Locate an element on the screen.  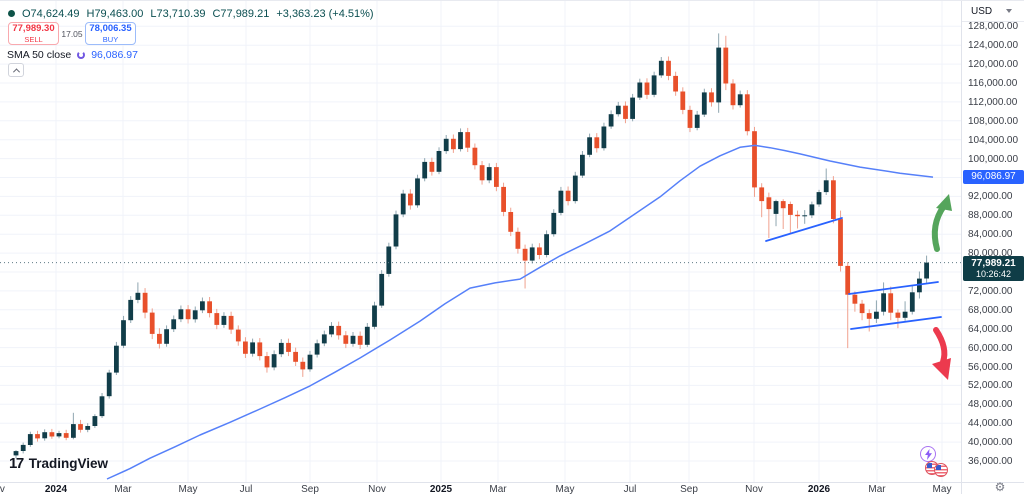
tradingview-logo: 17 TradingView is located at coordinates (58, 463).